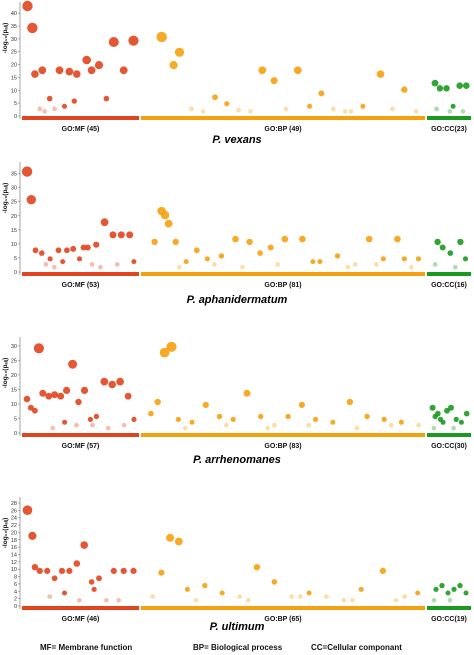 The height and width of the screenshot is (655, 474). I want to click on y-tick-label: 5, so click(15, 104).